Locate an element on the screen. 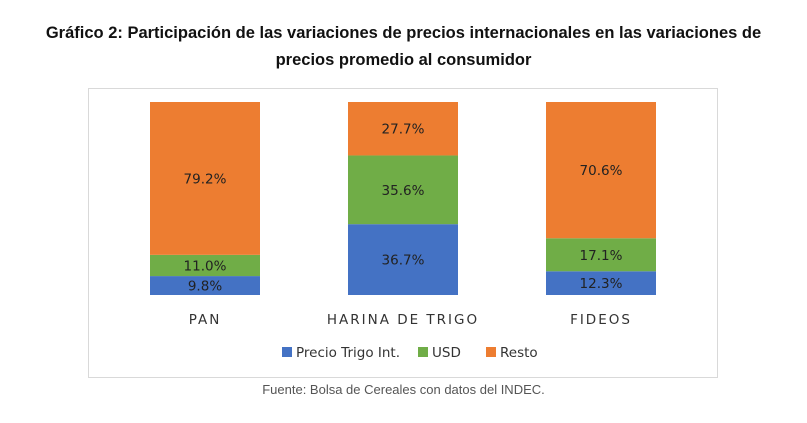  category-label-1: PAN is located at coordinates (205, 320).